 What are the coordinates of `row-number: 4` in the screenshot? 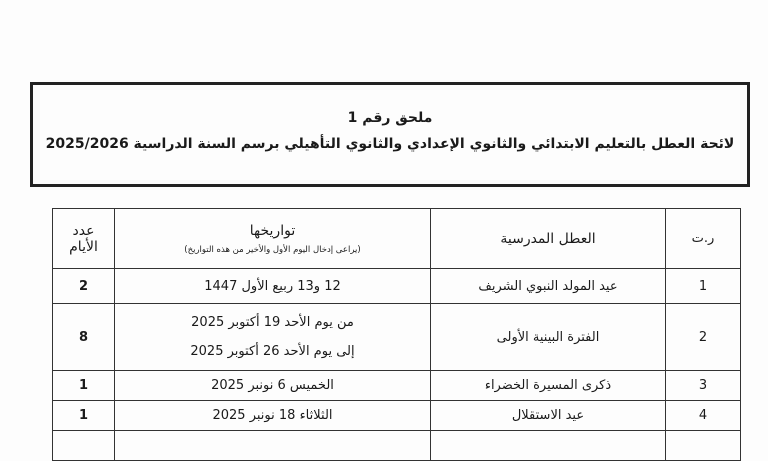 It's located at (703, 415).